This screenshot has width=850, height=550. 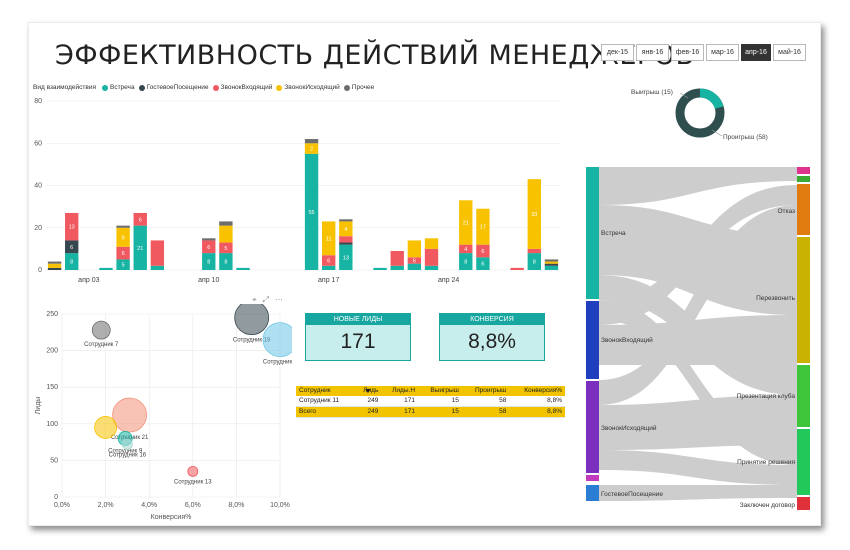 What do you see at coordinates (485, 391) in the screenshot?
I see `col-header-losses: Проигрыш` at bounding box center [485, 391].